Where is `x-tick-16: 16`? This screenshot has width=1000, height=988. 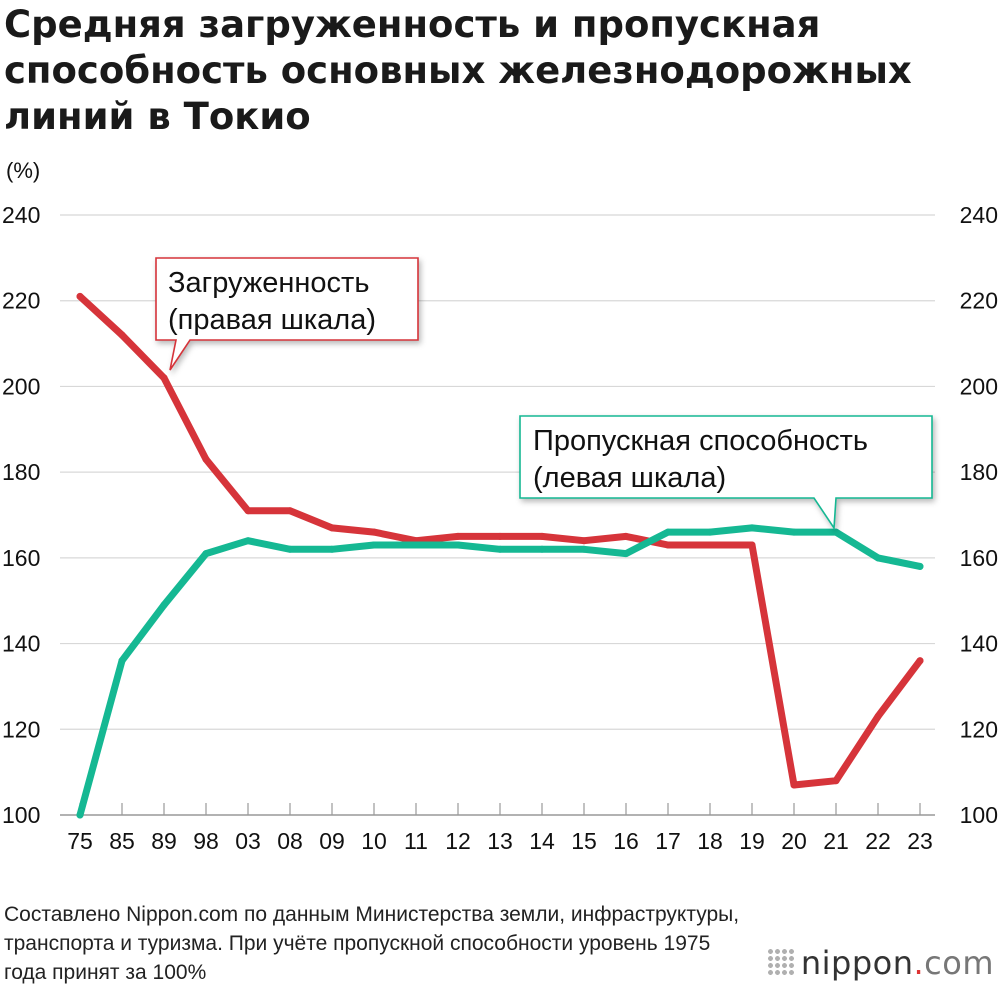 x-tick-16: 16 is located at coordinates (626, 841).